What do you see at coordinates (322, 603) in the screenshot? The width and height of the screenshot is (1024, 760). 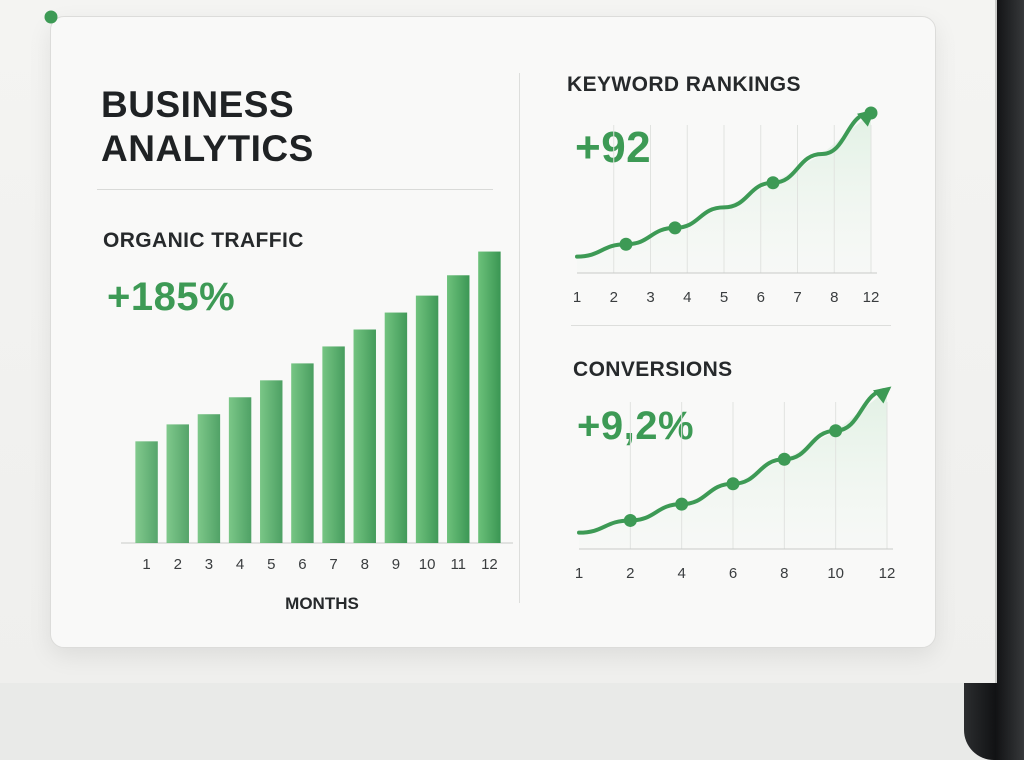 I see `bar-x-axis-label: MONTHS` at bounding box center [322, 603].